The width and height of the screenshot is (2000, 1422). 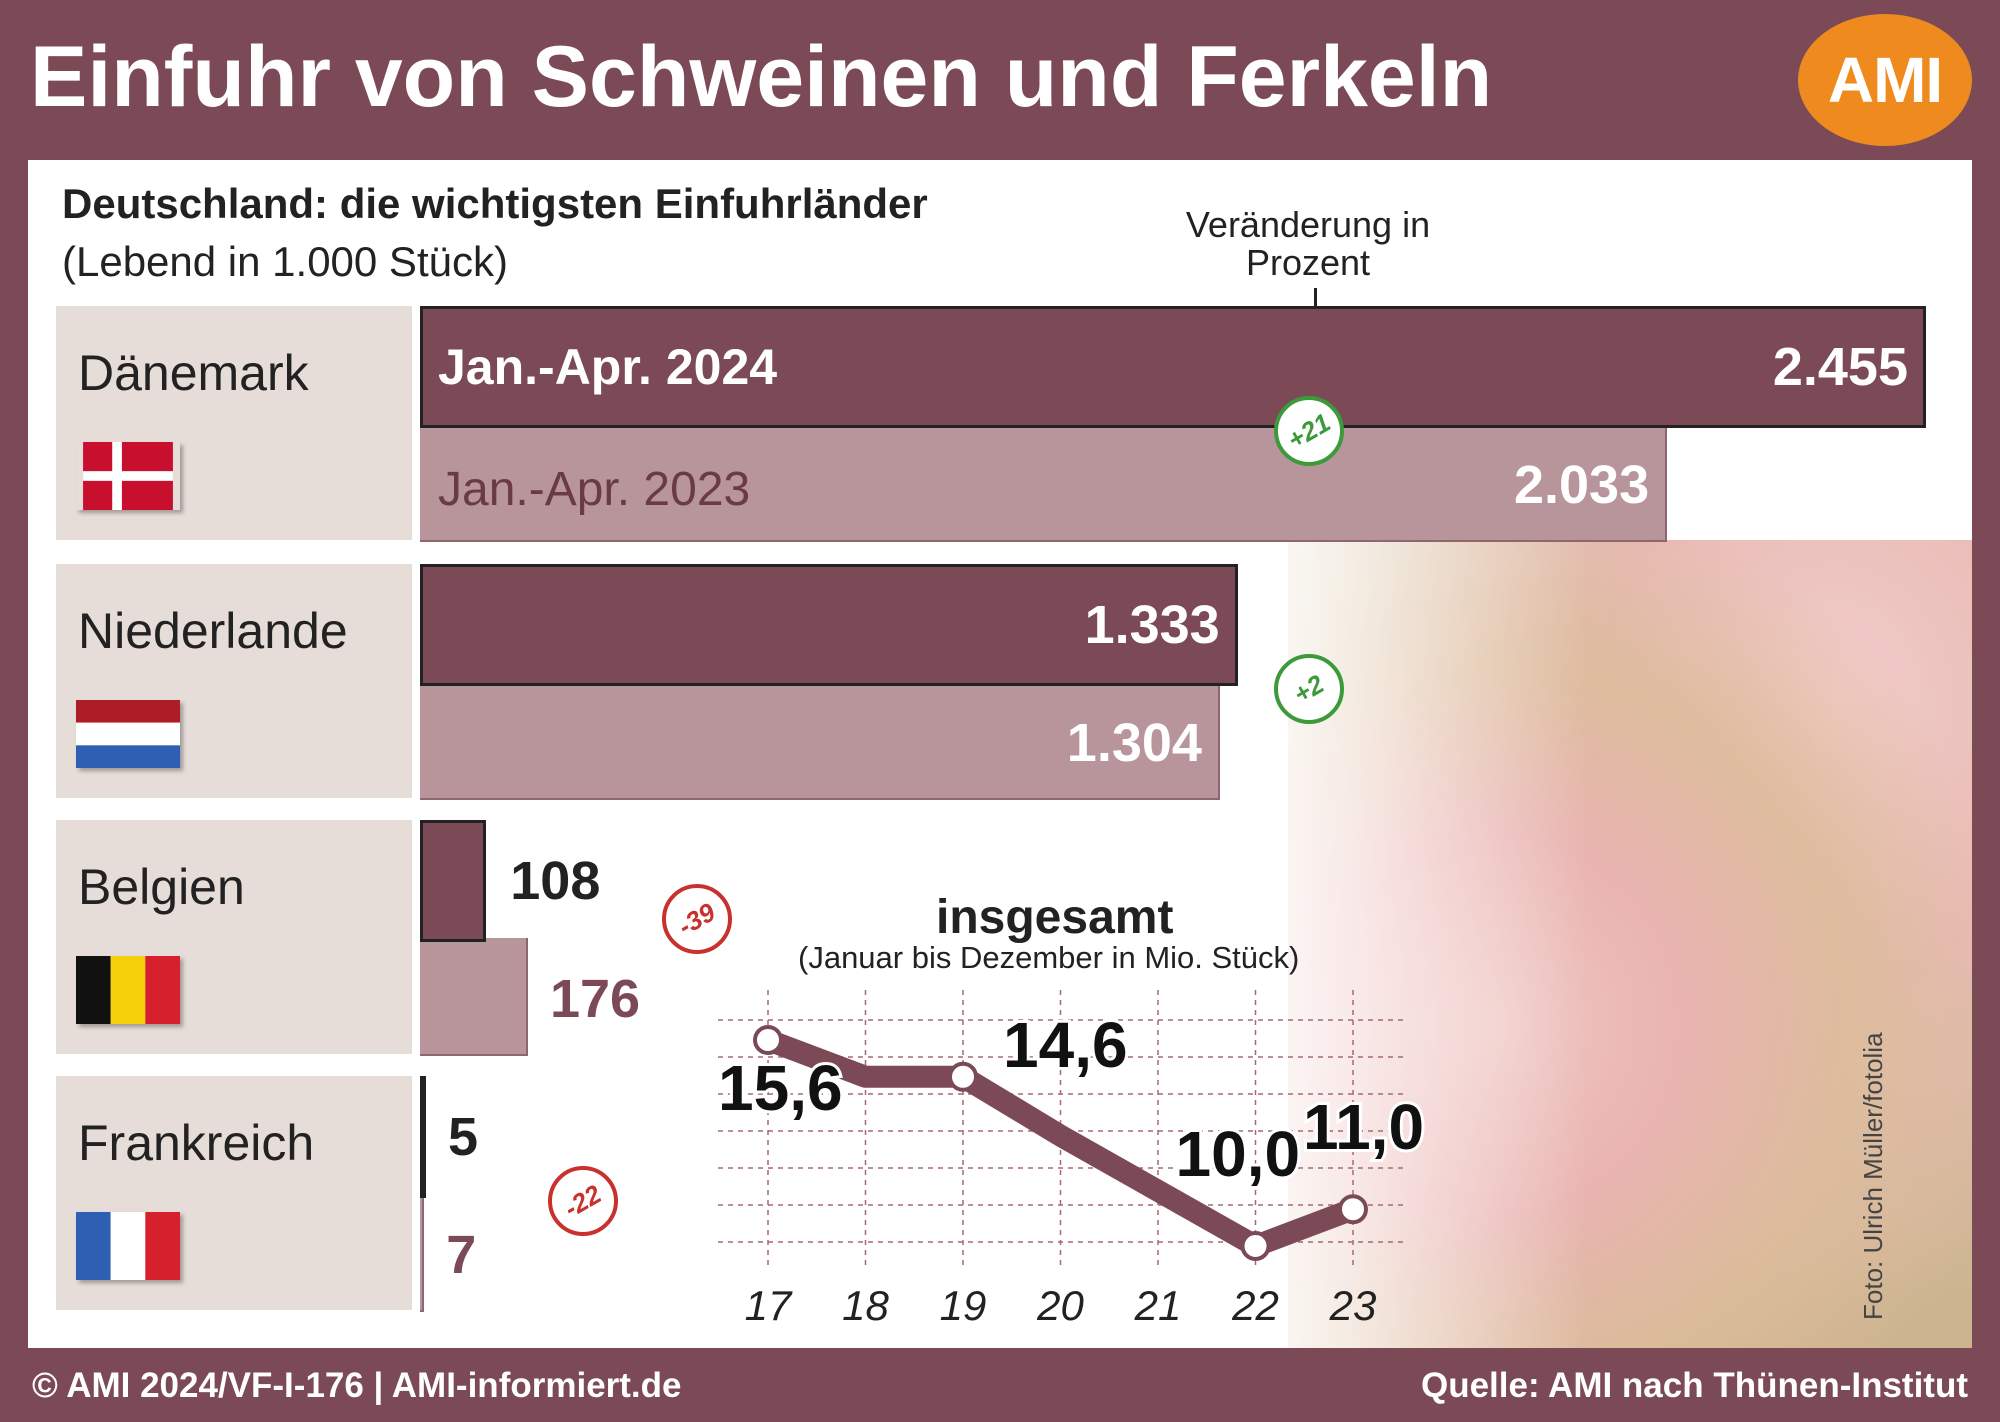 I want to click on change-value: -39, so click(x=696, y=918).